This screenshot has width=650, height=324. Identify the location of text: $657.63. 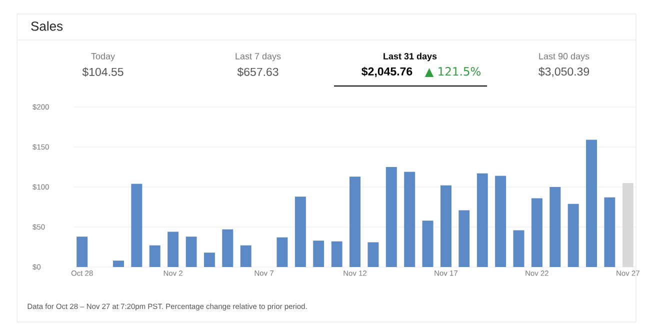
(257, 72).